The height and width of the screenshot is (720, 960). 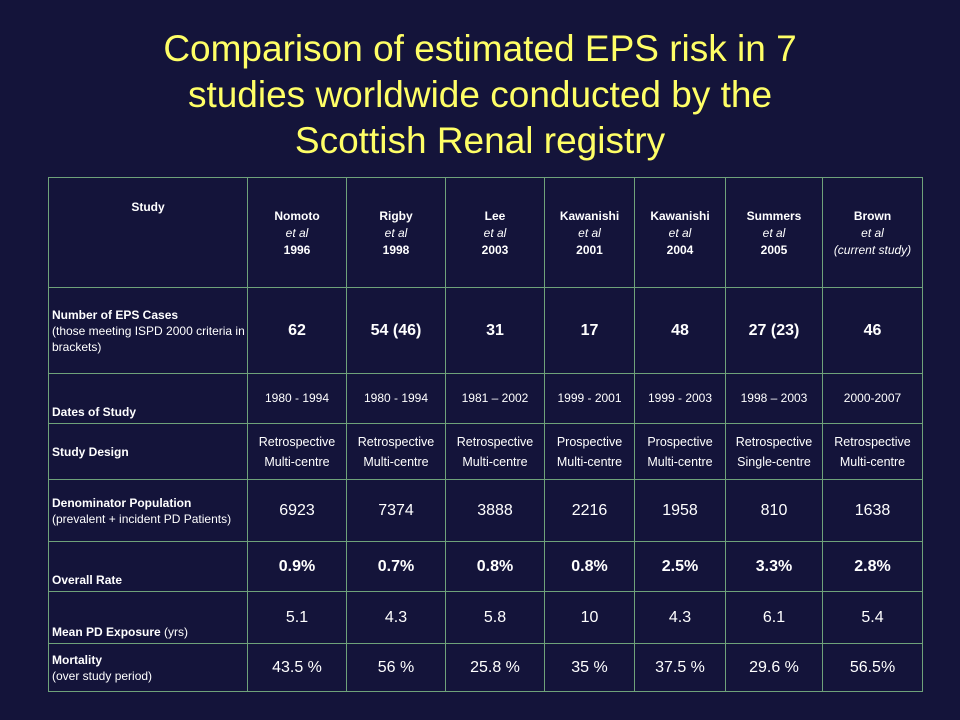 I want to click on study-header: Rigby et al 1998, so click(x=396, y=232).